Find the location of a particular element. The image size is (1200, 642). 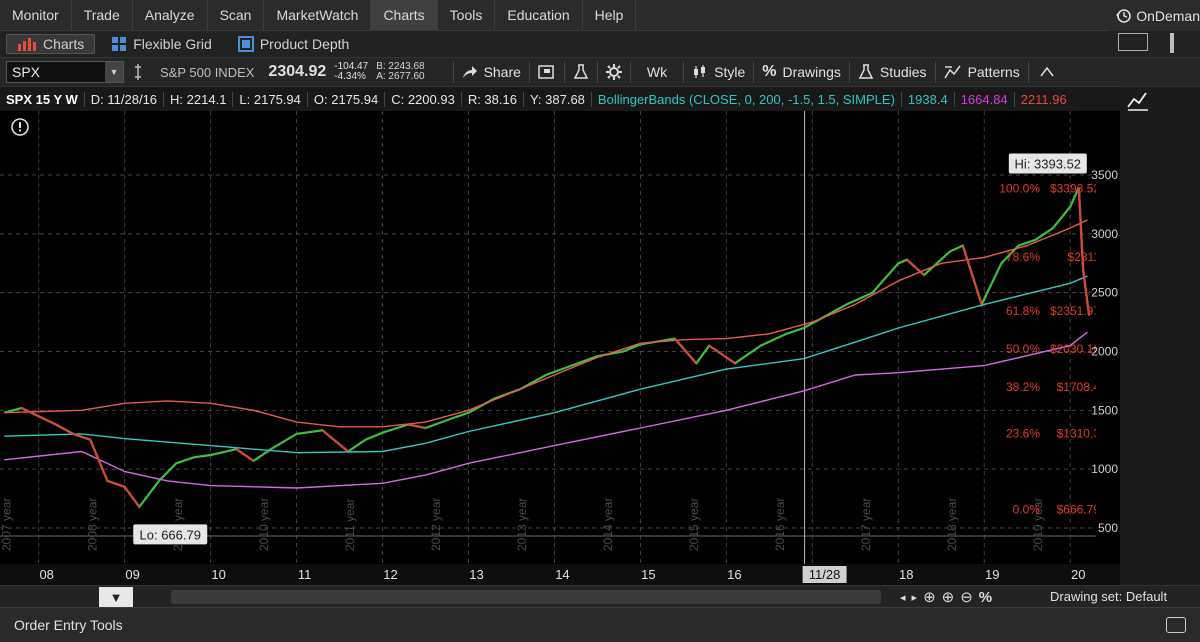

subtab-charts-label: Charts is located at coordinates (64, 44).